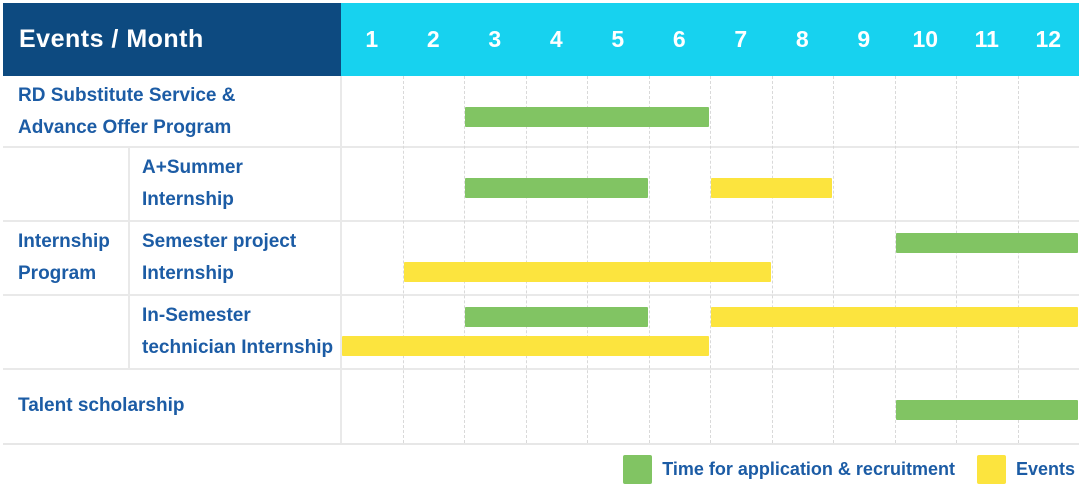 The width and height of the screenshot is (1080, 494). Describe the element at coordinates (172, 39) in the screenshot. I see `header-events-month-title: Events / Month` at that location.